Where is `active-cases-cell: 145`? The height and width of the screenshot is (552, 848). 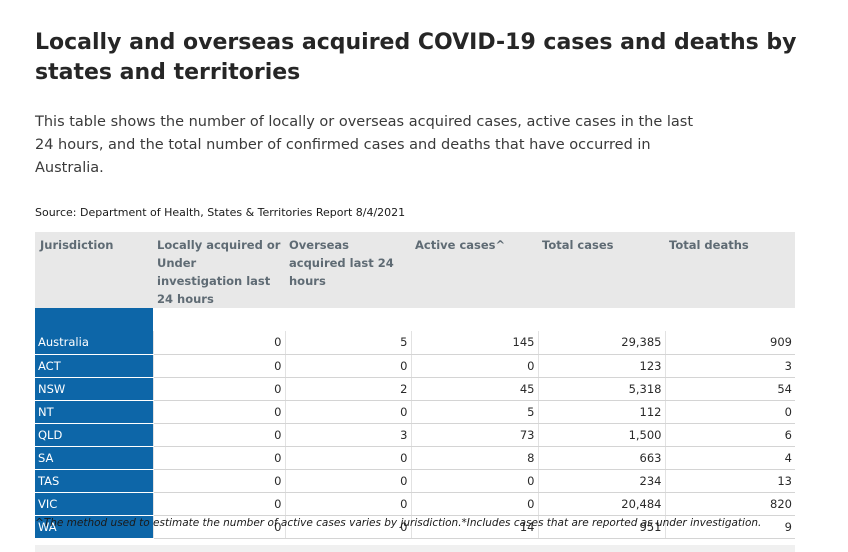 active-cases-cell: 145 is located at coordinates (474, 343).